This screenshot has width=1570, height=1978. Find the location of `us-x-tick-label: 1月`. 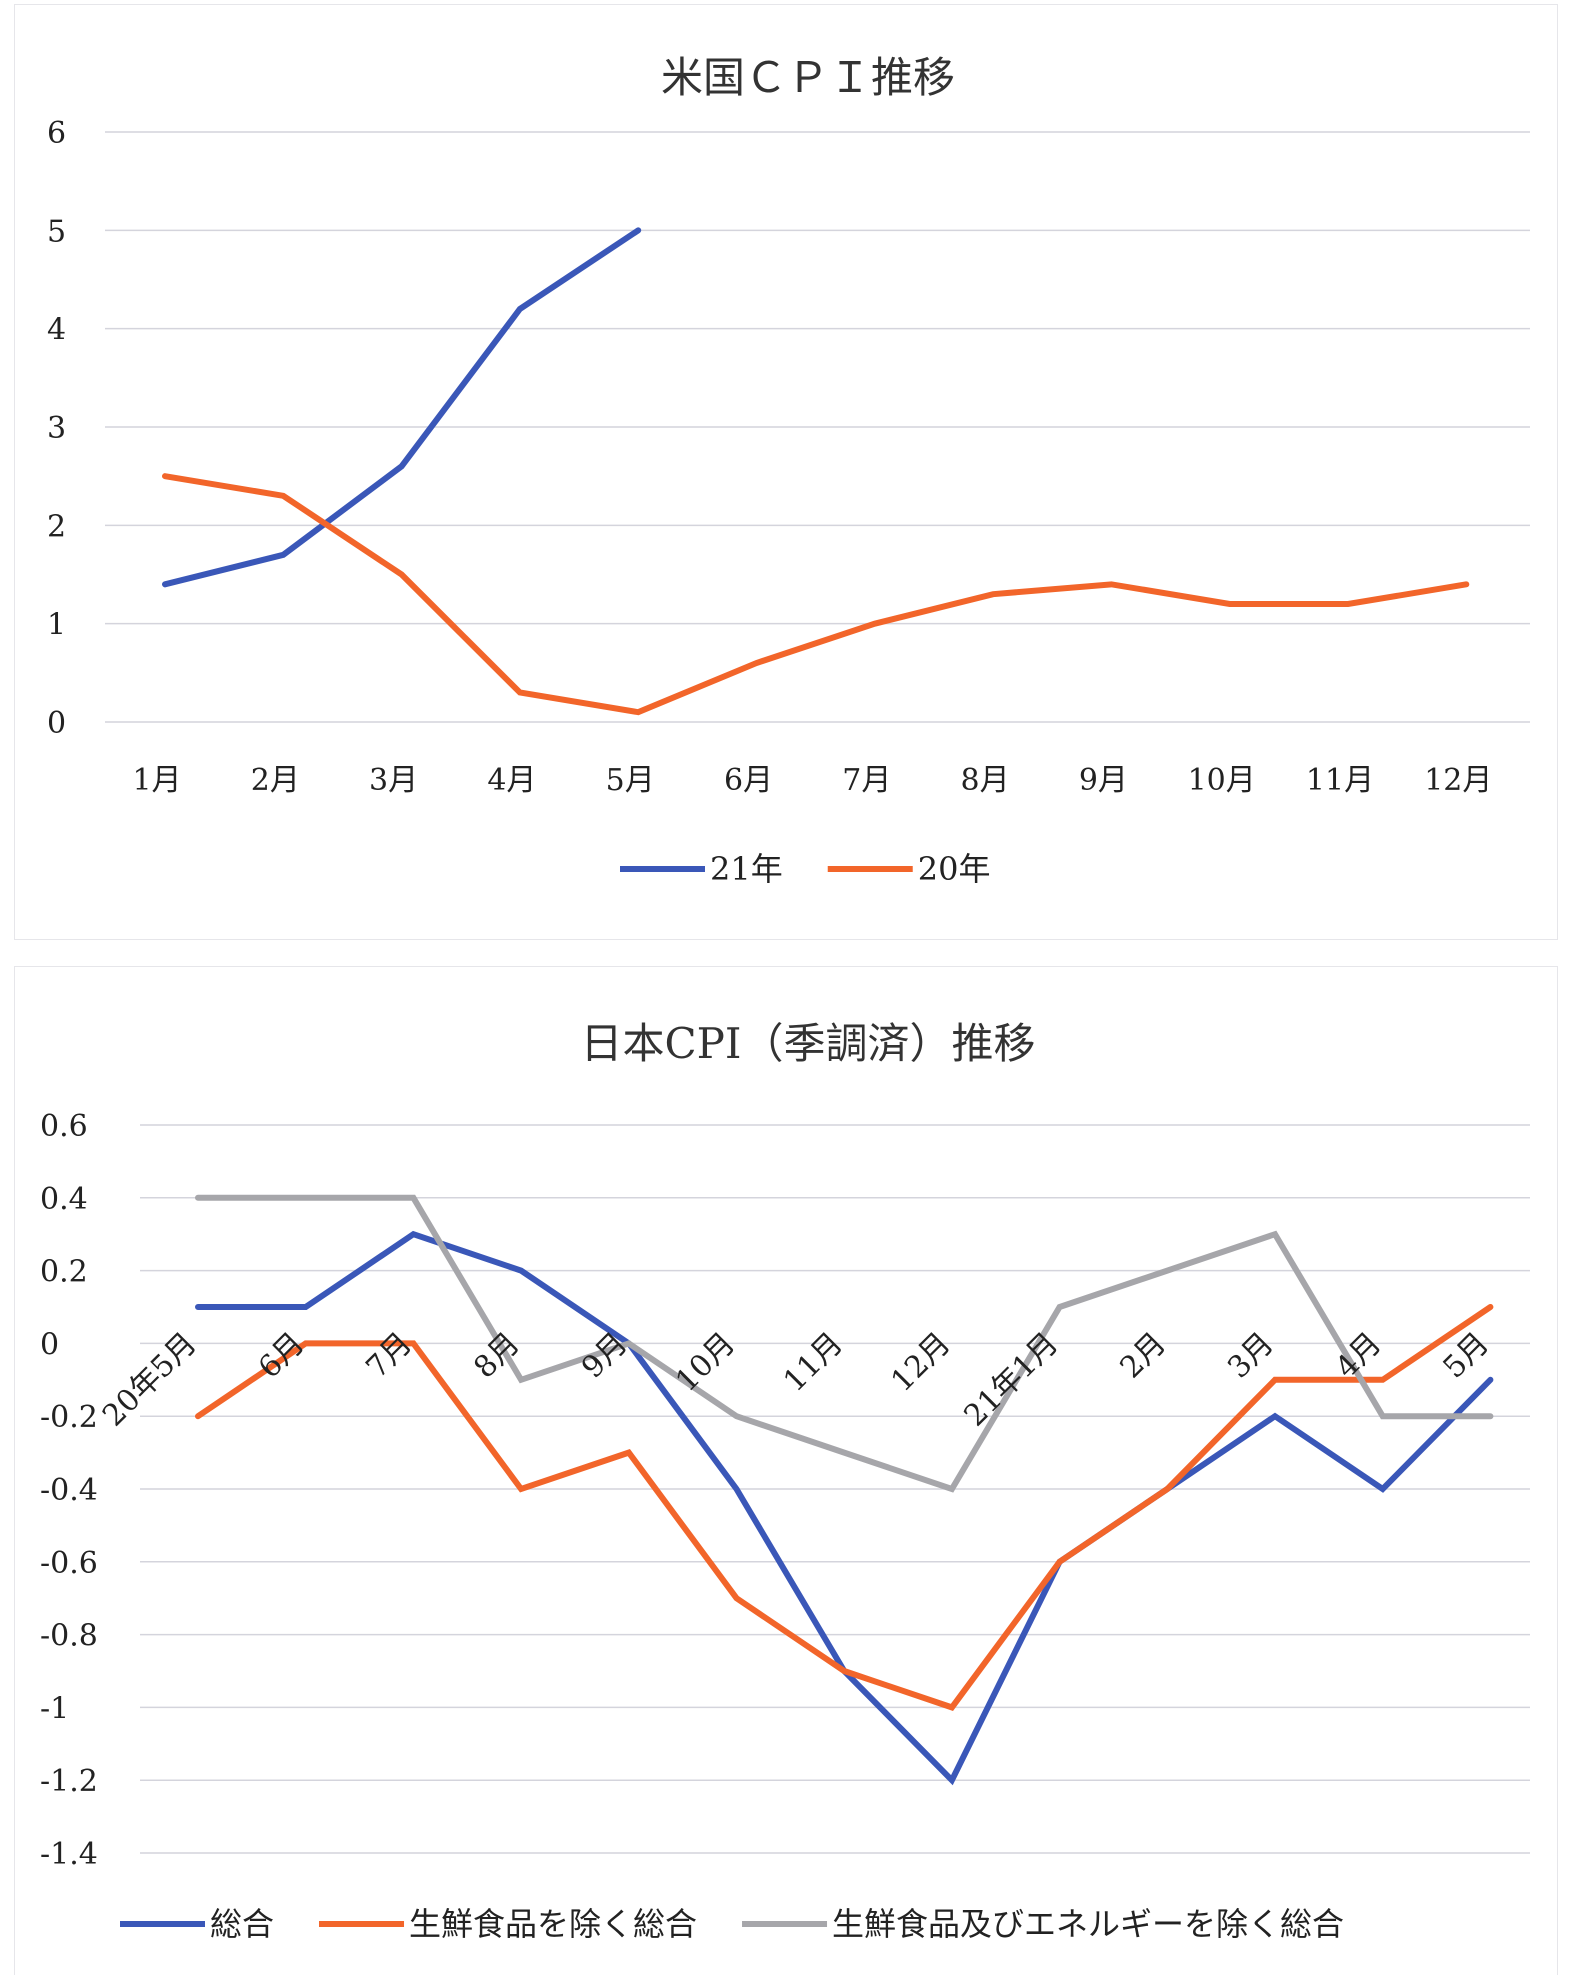

us-x-tick-label: 1月 is located at coordinates (156, 780).